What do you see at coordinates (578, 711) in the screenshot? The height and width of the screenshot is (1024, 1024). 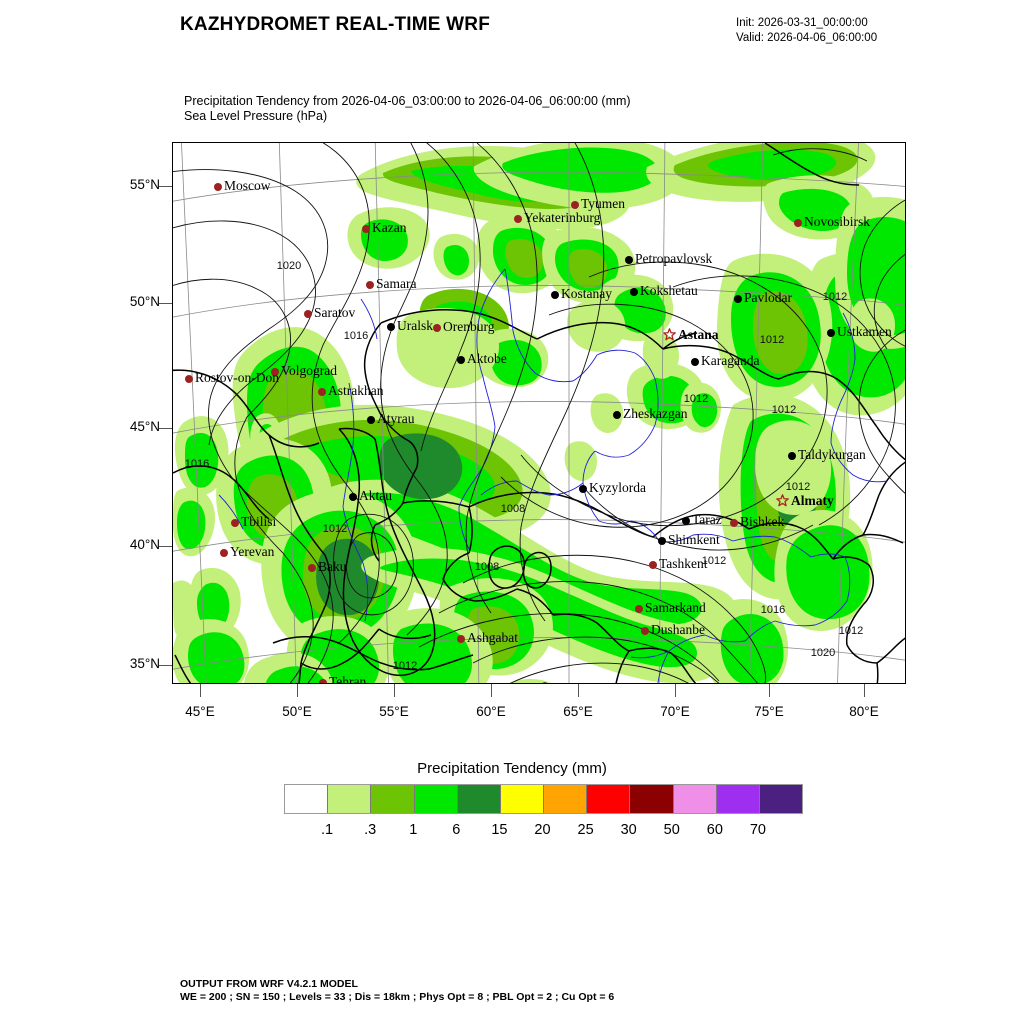 I see `lon-tick-label: 65°E` at bounding box center [578, 711].